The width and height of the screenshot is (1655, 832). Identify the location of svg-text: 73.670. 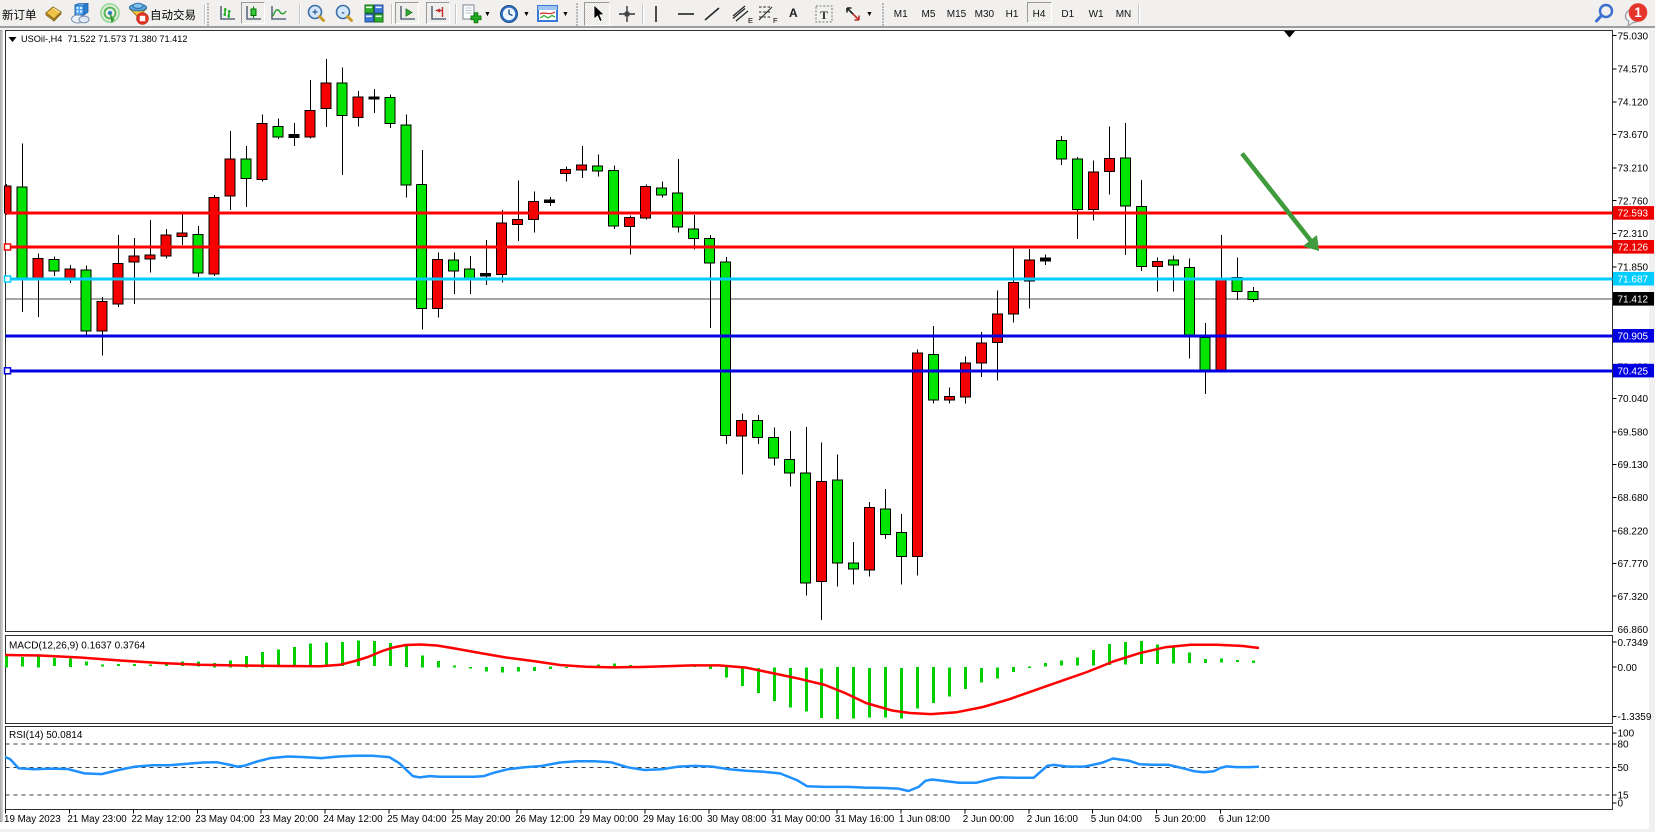
(1633, 135).